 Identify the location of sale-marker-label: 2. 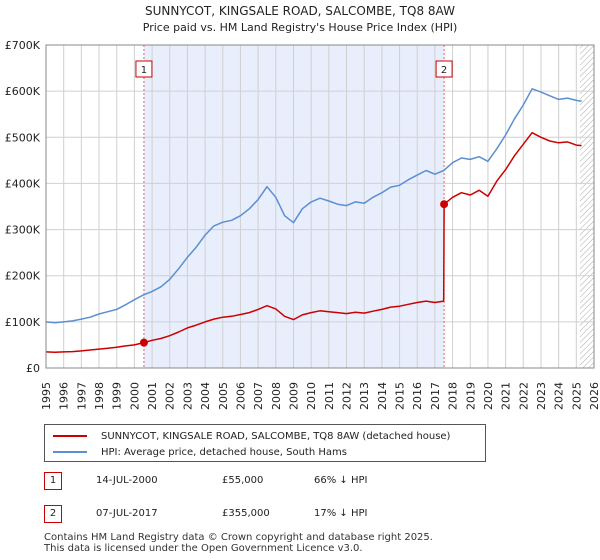
(444, 70).